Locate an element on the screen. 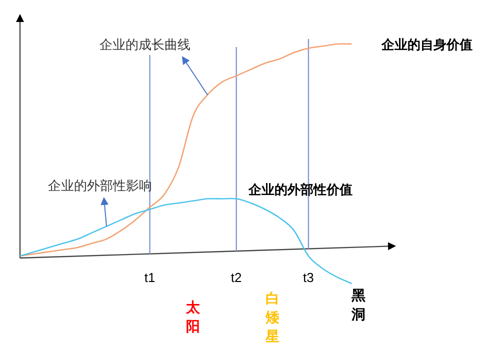 The width and height of the screenshot is (500, 350). text: 黑洞 is located at coordinates (358, 304).